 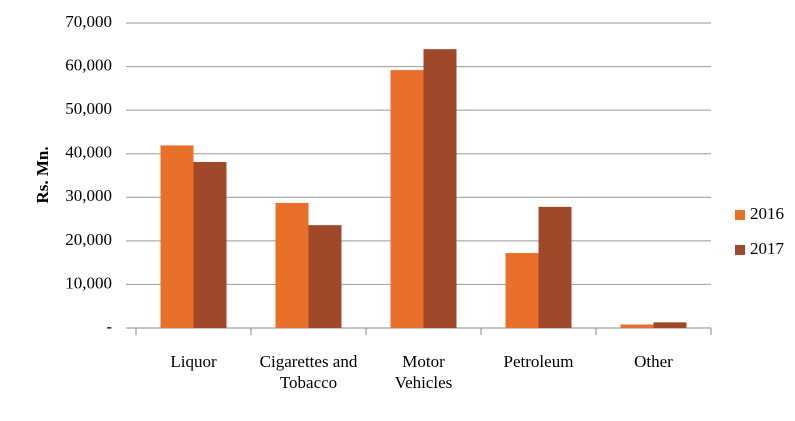 I want to click on x-tick-label: Liquor, so click(x=193, y=361).